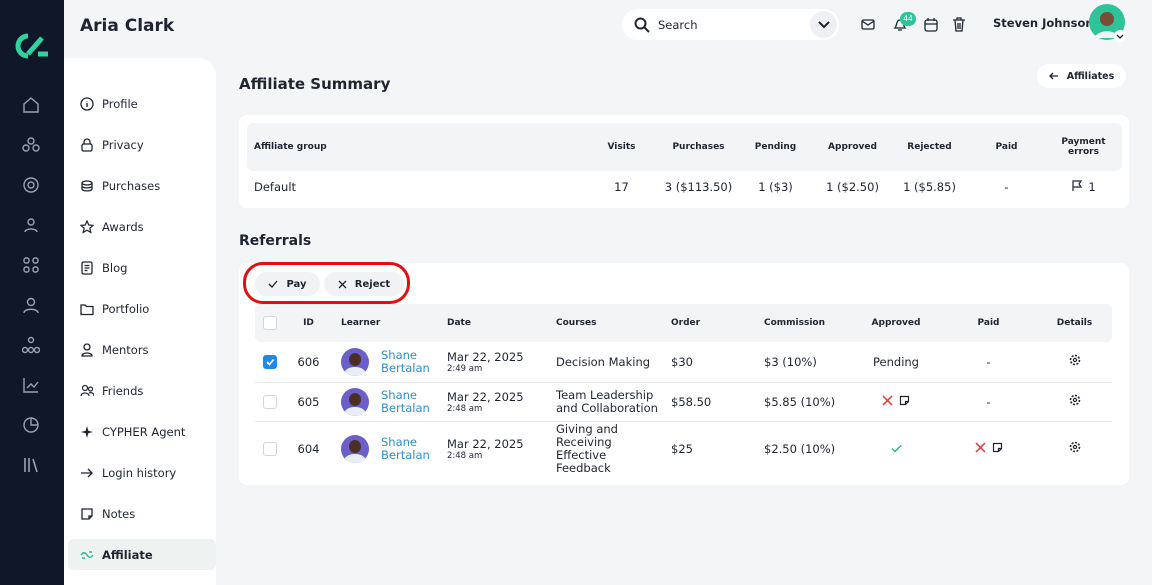 This screenshot has height=585, width=1152. What do you see at coordinates (142, 185) in the screenshot?
I see `nav-item: Purchases` at bounding box center [142, 185].